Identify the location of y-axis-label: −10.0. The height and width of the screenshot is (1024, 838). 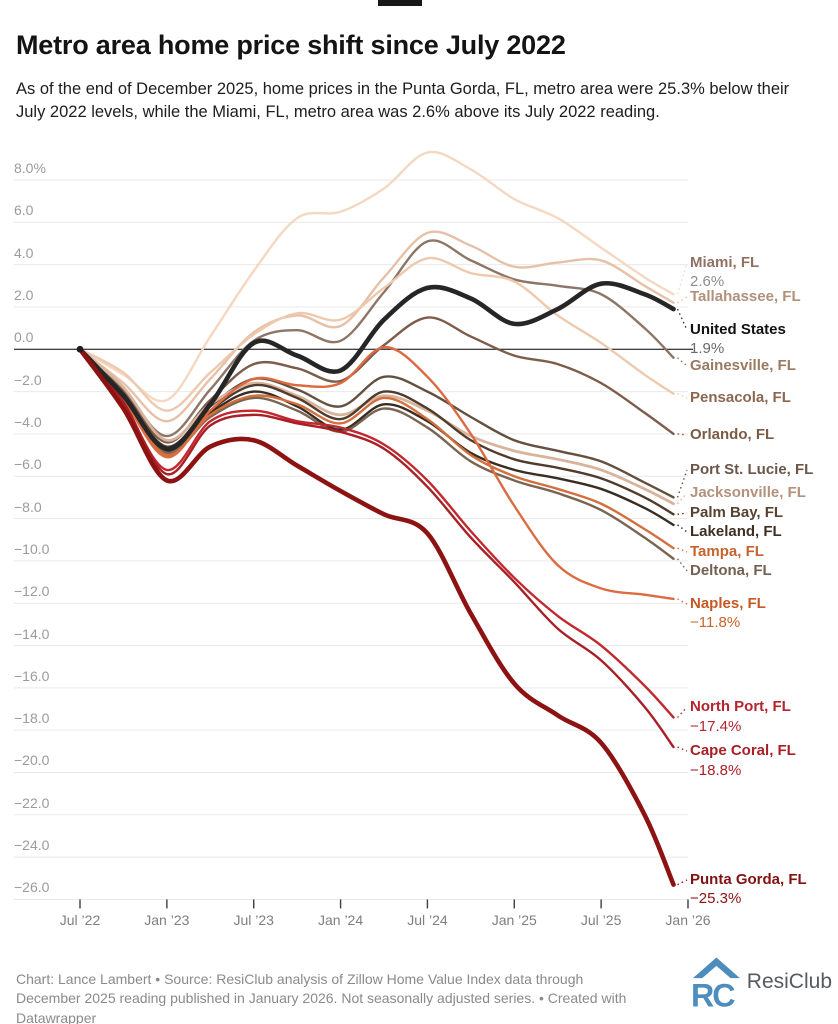
(32, 548).